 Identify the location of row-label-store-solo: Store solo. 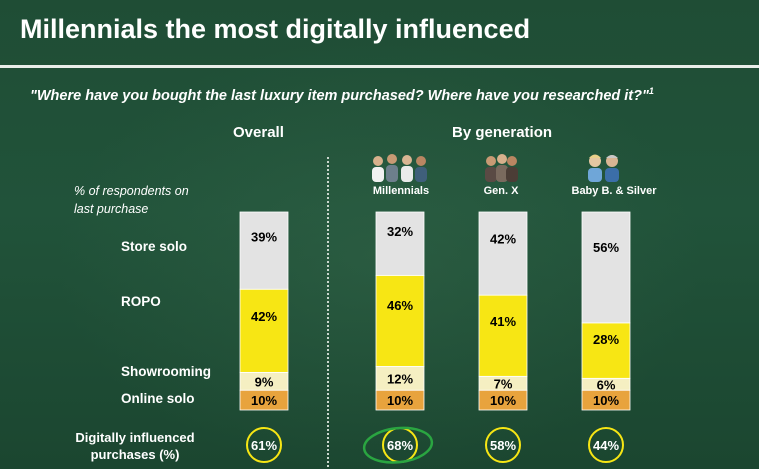
(154, 246).